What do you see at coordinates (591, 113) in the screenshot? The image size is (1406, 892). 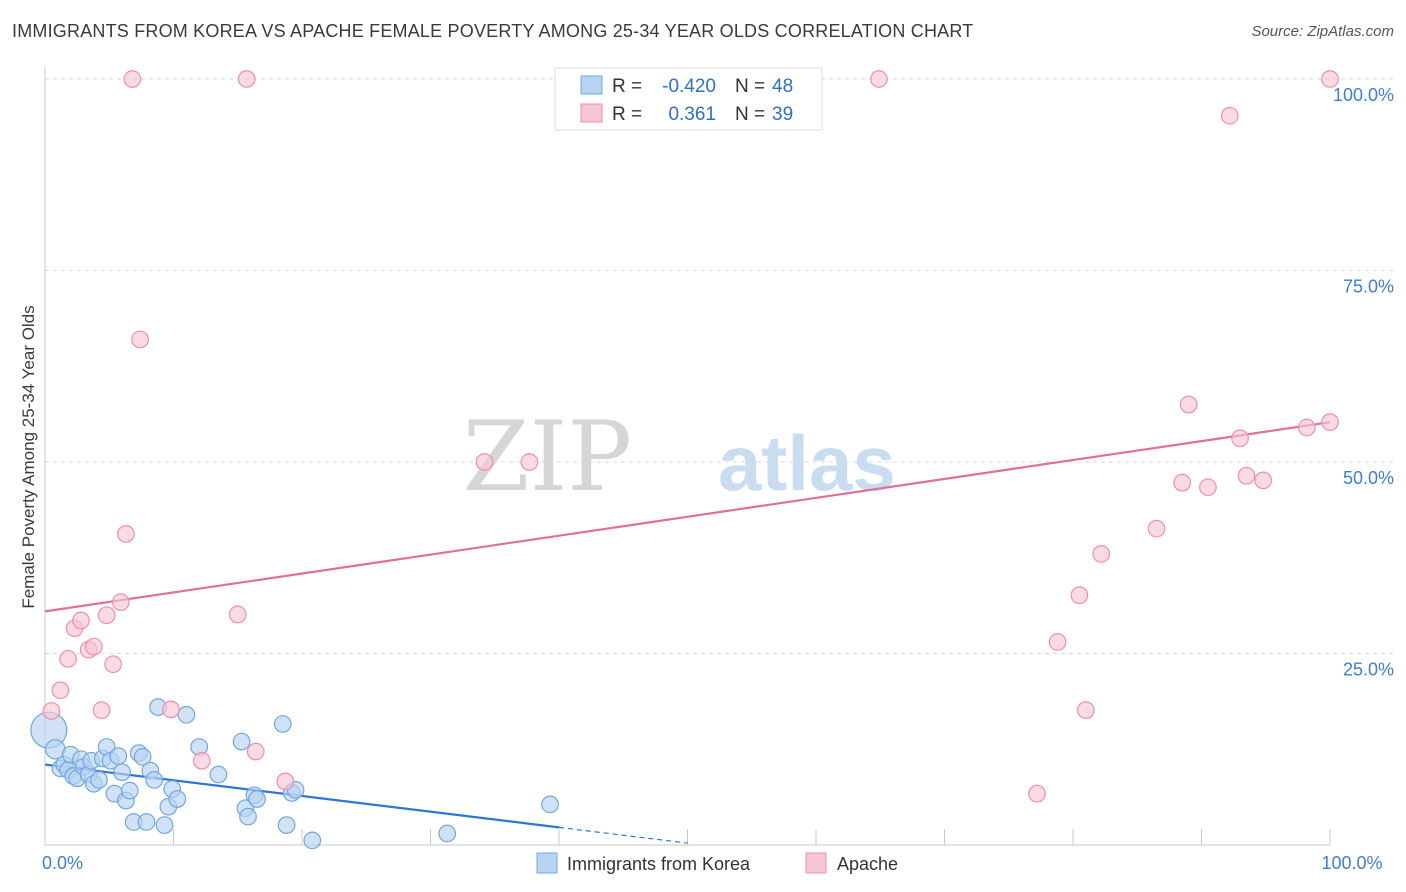 I see `stats-swatch-apache` at bounding box center [591, 113].